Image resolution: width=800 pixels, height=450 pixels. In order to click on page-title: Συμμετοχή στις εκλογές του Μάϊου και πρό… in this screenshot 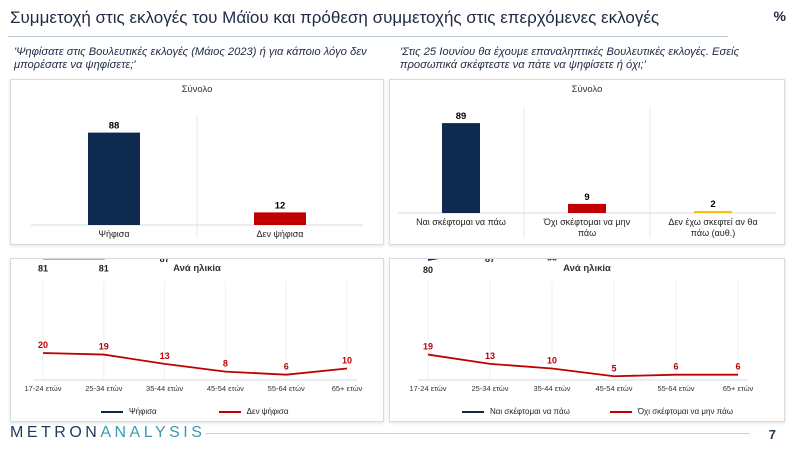, I will do `click(335, 17)`.